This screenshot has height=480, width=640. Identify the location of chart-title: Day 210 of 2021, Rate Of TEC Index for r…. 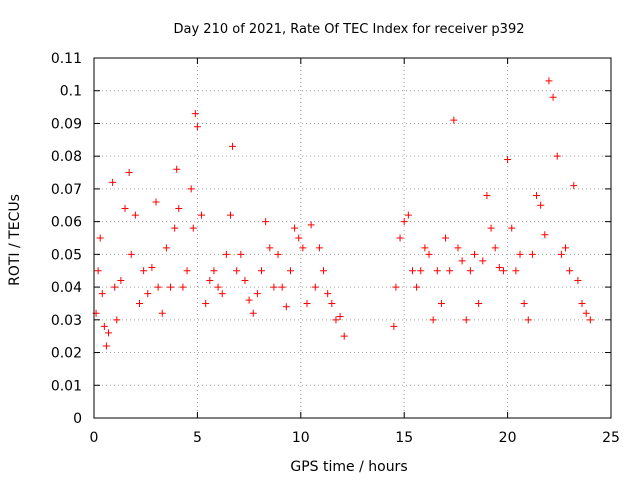
(349, 29).